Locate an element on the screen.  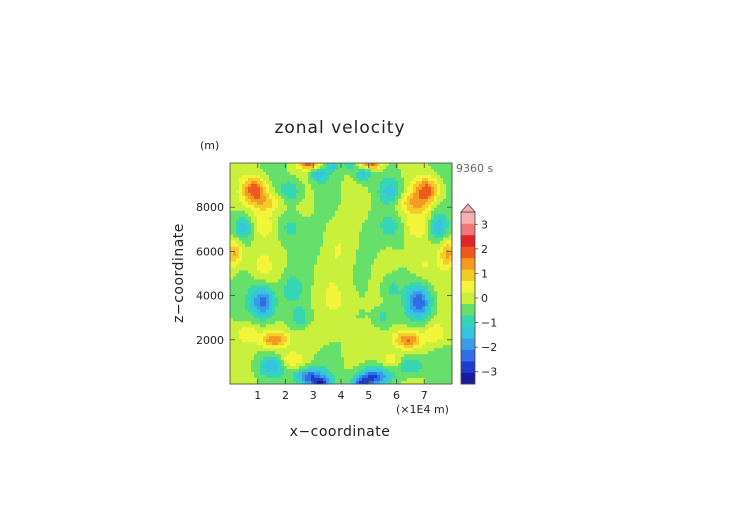
y-unit-label: (m) is located at coordinates (209, 145).